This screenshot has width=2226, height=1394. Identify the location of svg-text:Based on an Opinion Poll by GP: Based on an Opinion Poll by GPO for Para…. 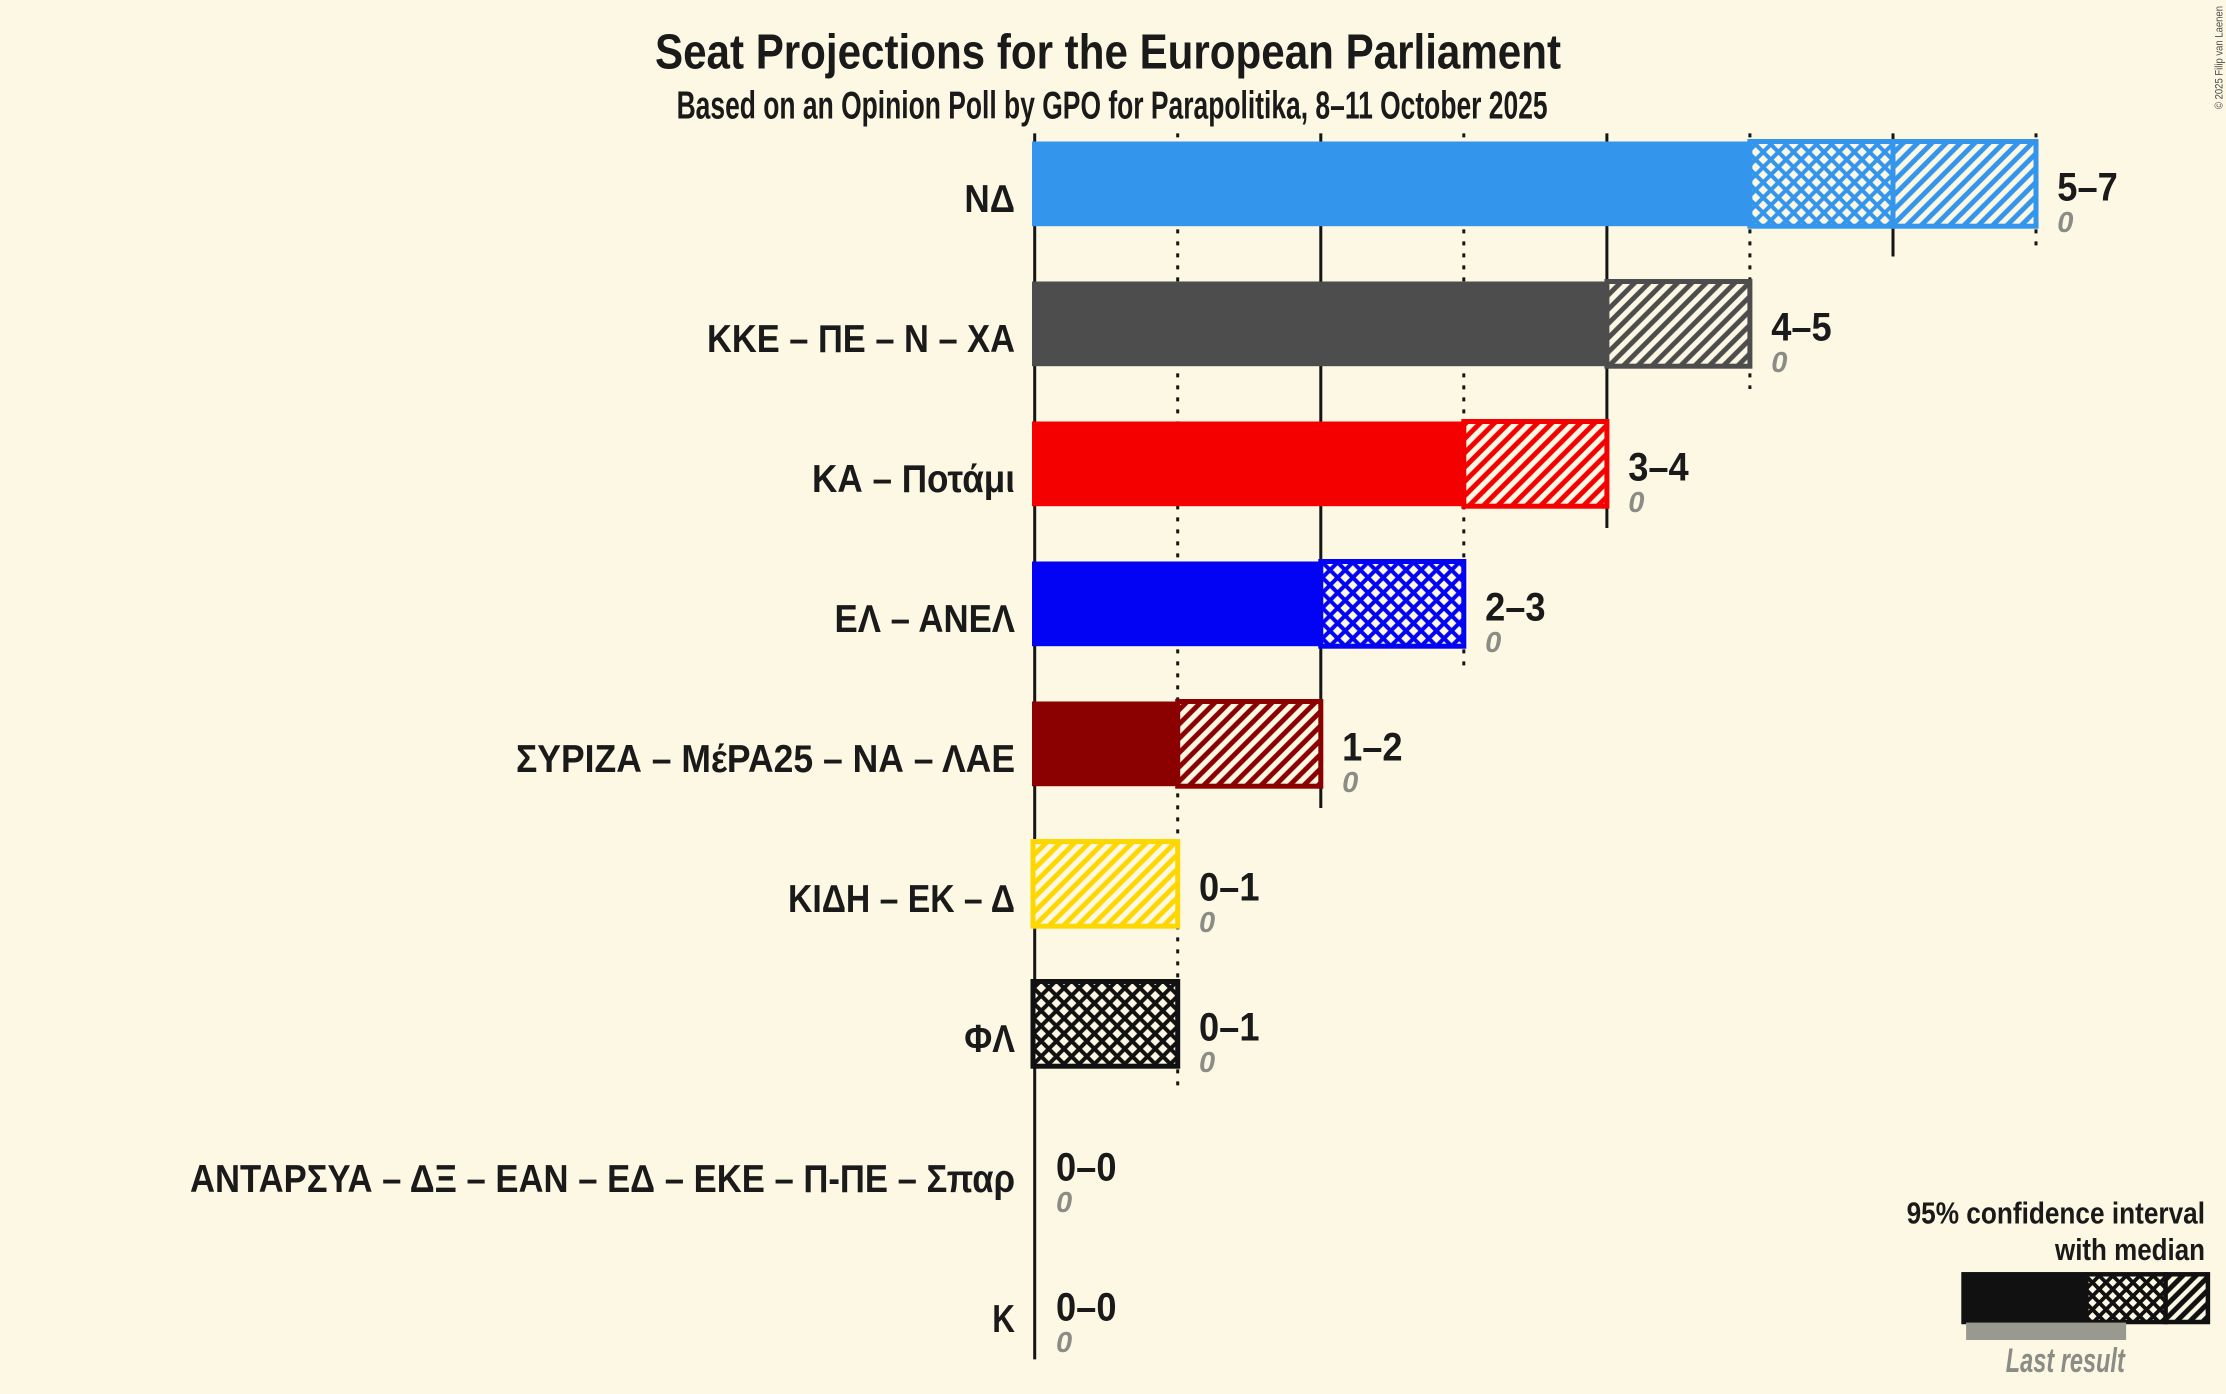
(1112, 105).